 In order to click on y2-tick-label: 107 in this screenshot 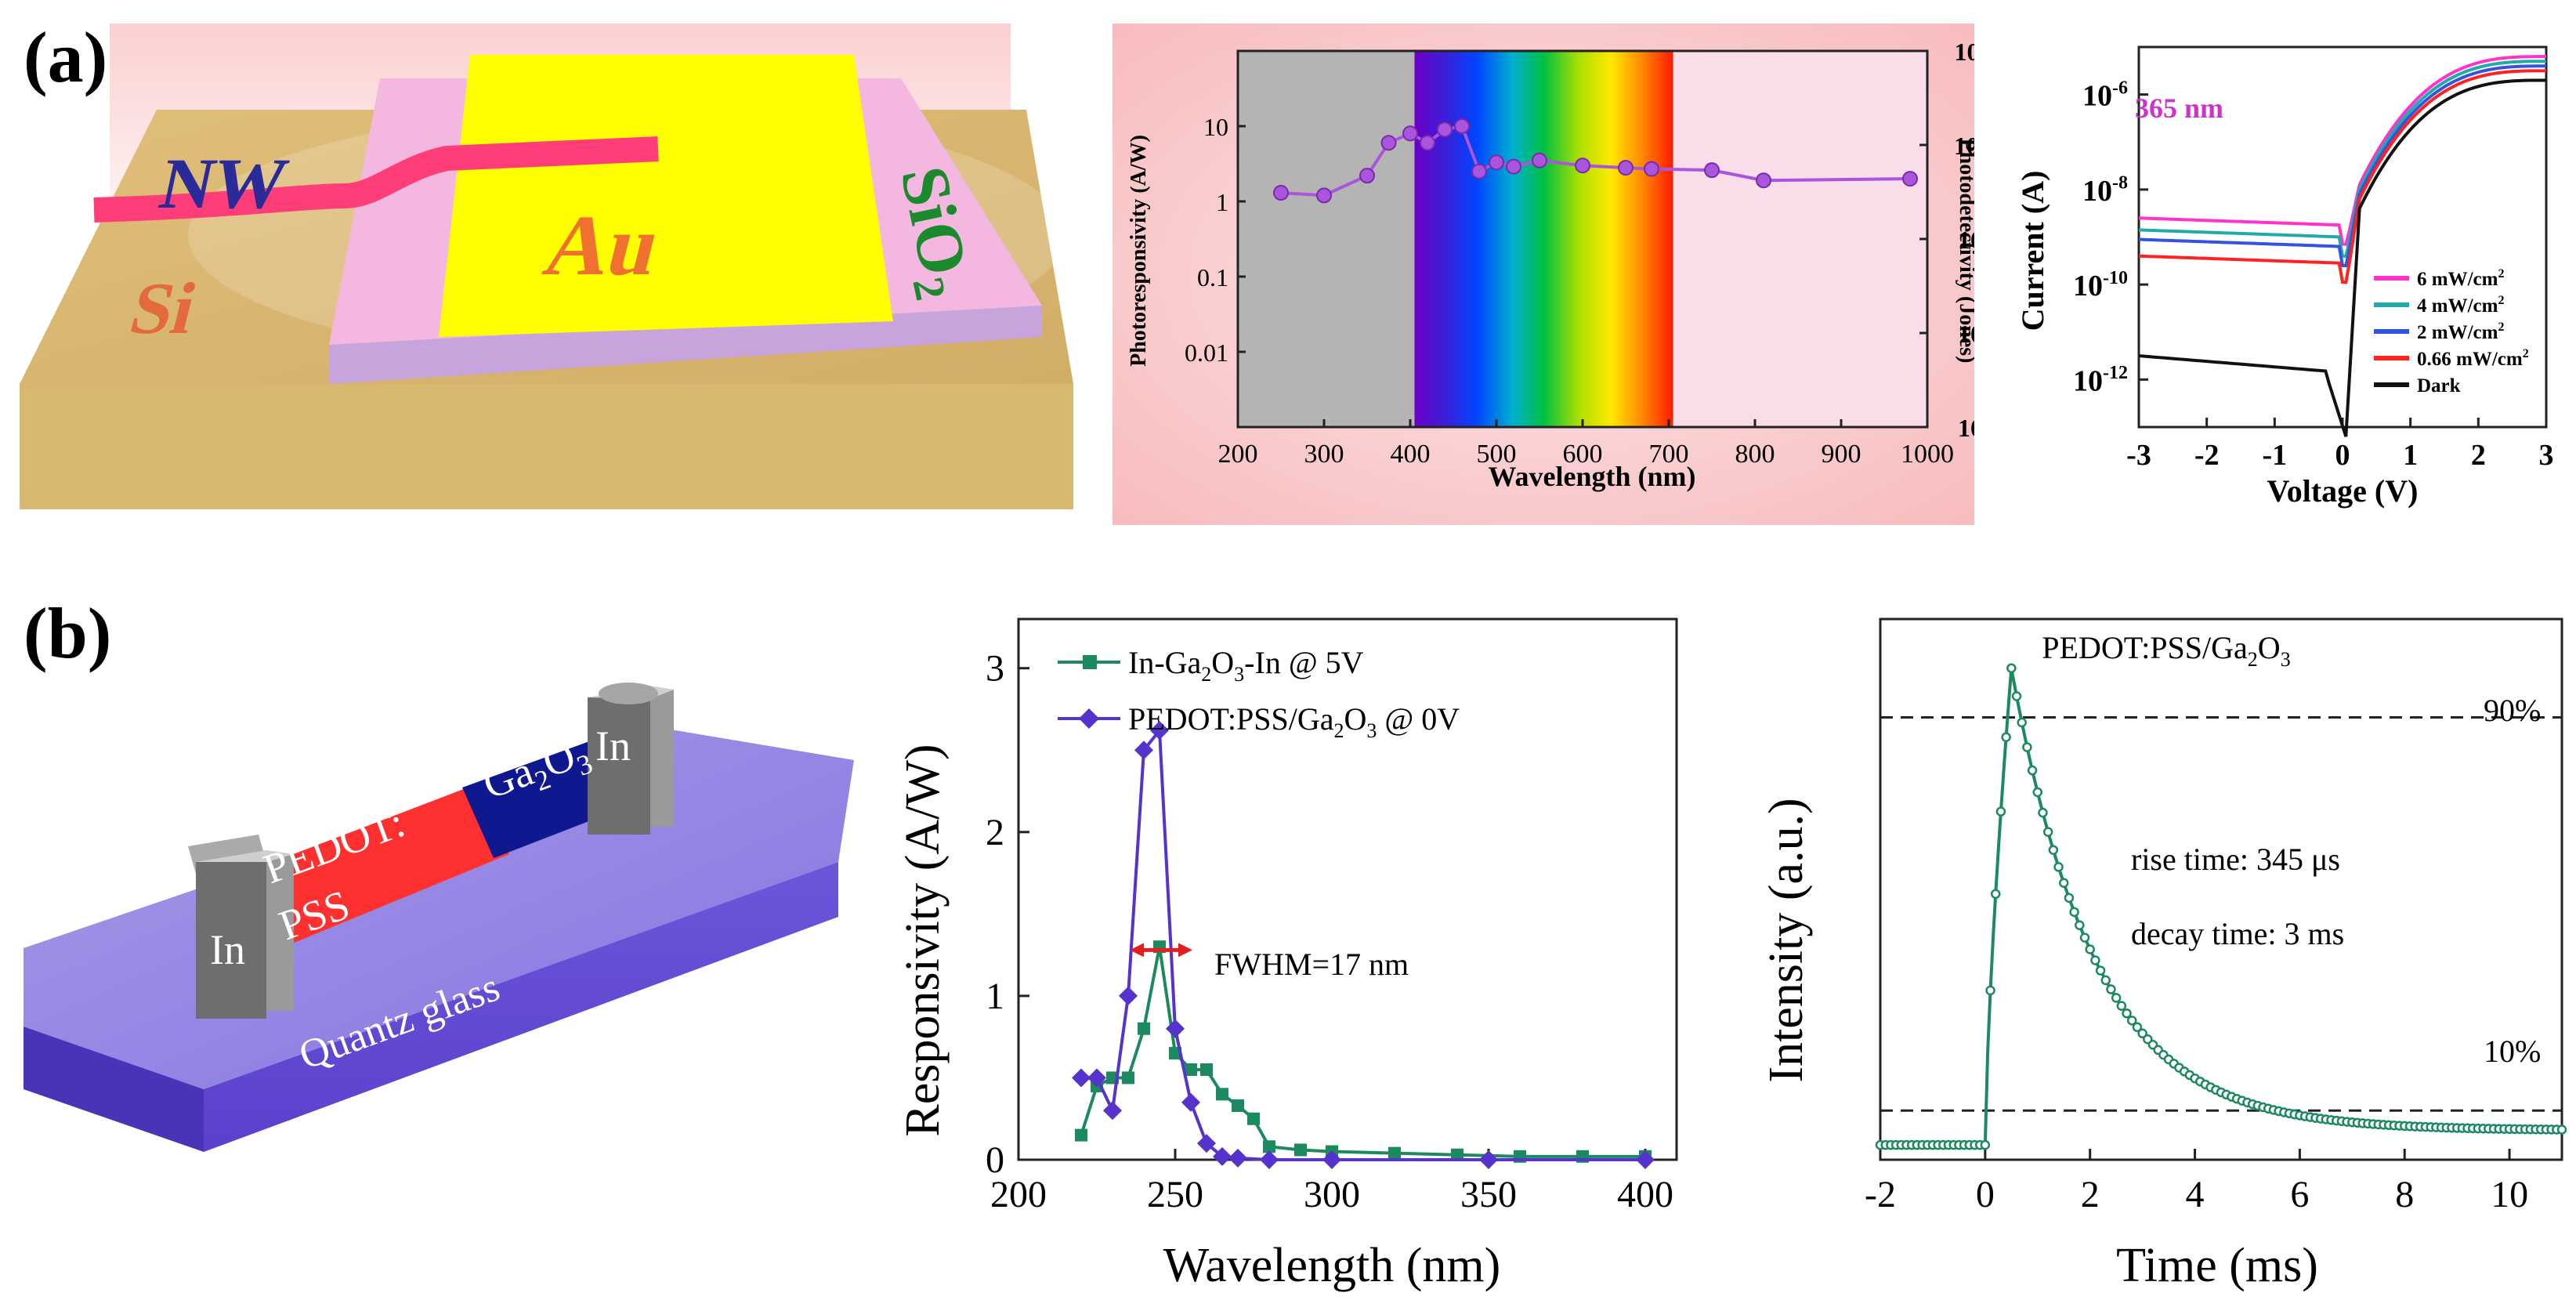, I will do `click(1966, 427)`.